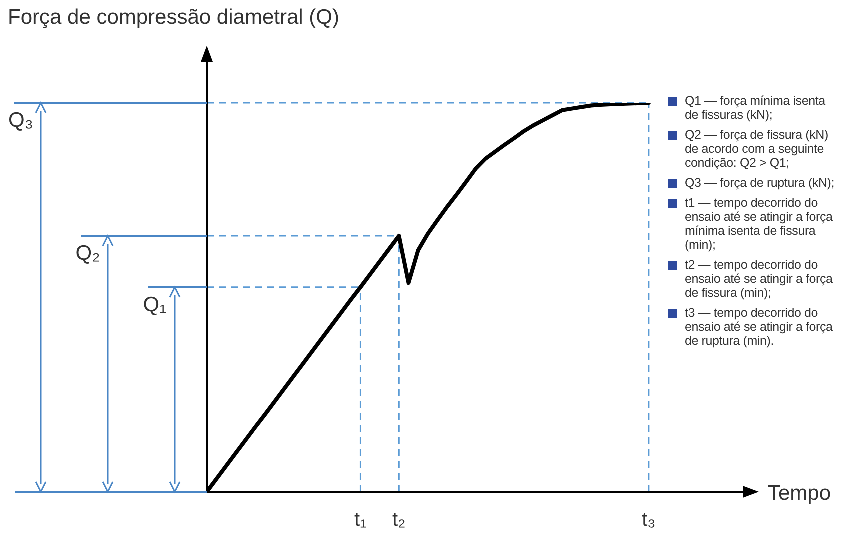 This screenshot has height=540, width=851. Describe the element at coordinates (399, 520) in the screenshot. I see `x-tick-label: t₂` at that location.